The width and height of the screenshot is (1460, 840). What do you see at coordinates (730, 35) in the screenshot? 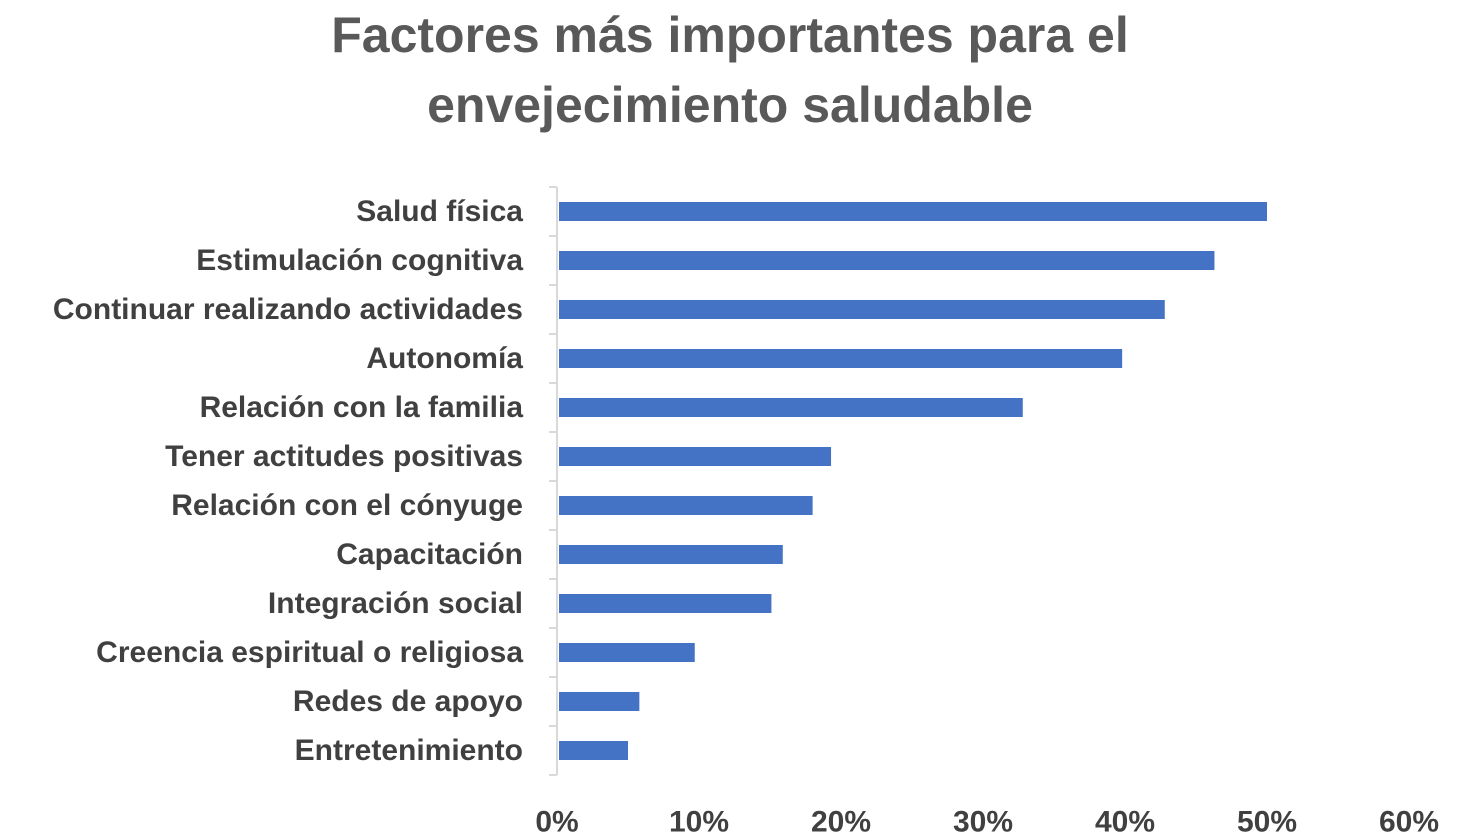
I see `chart-title-line-1: Factores más importantes para el` at bounding box center [730, 35].